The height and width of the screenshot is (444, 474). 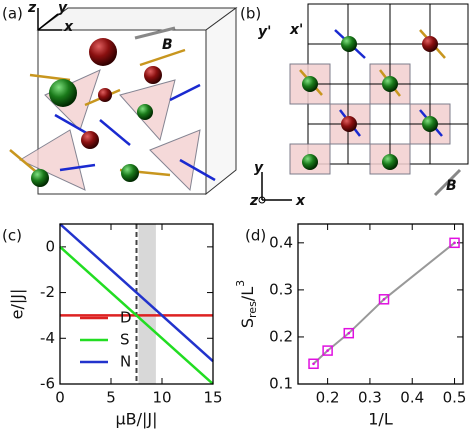 I want to click on label-part: S, so click(x=247, y=323).